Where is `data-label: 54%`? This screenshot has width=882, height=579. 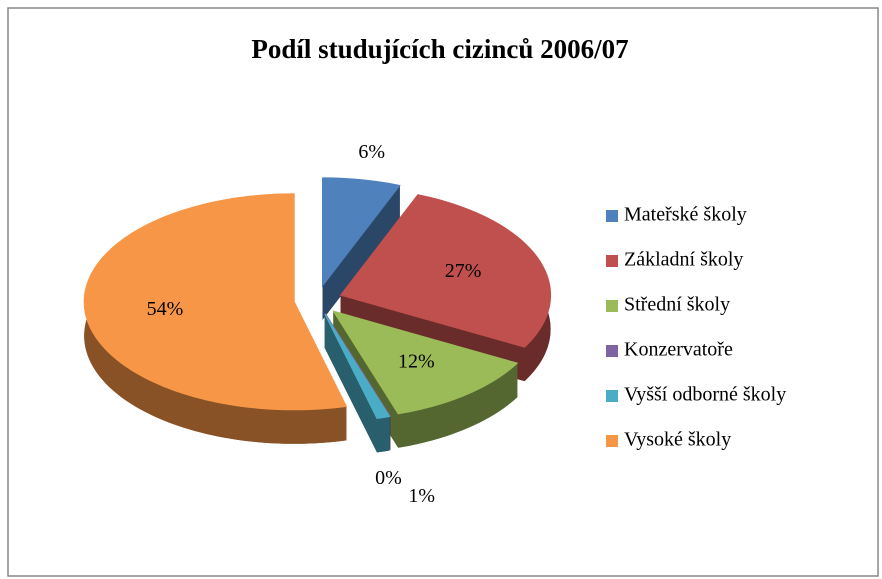
data-label: 54% is located at coordinates (165, 309).